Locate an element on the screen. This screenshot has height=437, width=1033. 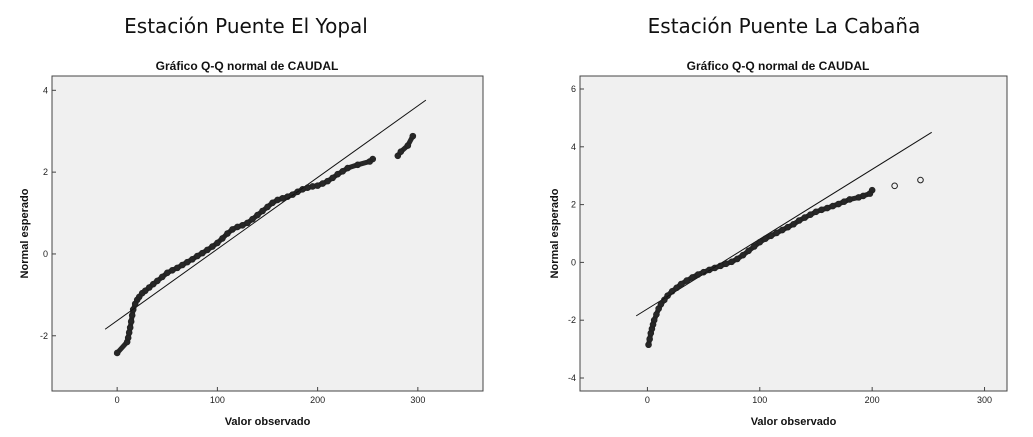
chart-2-x-tick-label: 0 is located at coordinates (647, 400).